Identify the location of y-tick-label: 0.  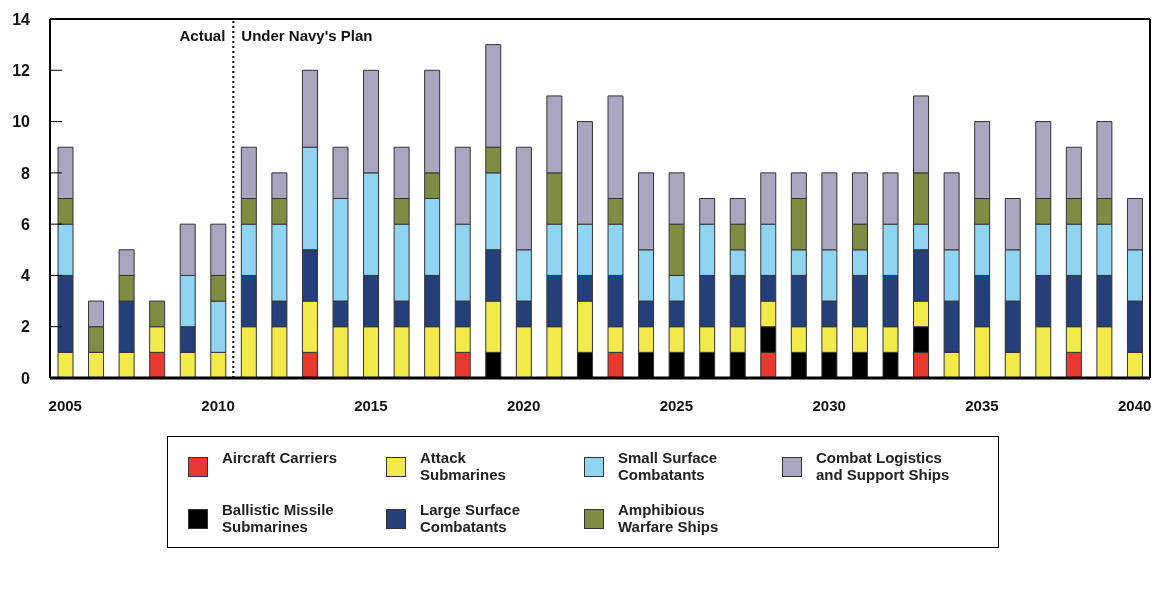
(26, 378).